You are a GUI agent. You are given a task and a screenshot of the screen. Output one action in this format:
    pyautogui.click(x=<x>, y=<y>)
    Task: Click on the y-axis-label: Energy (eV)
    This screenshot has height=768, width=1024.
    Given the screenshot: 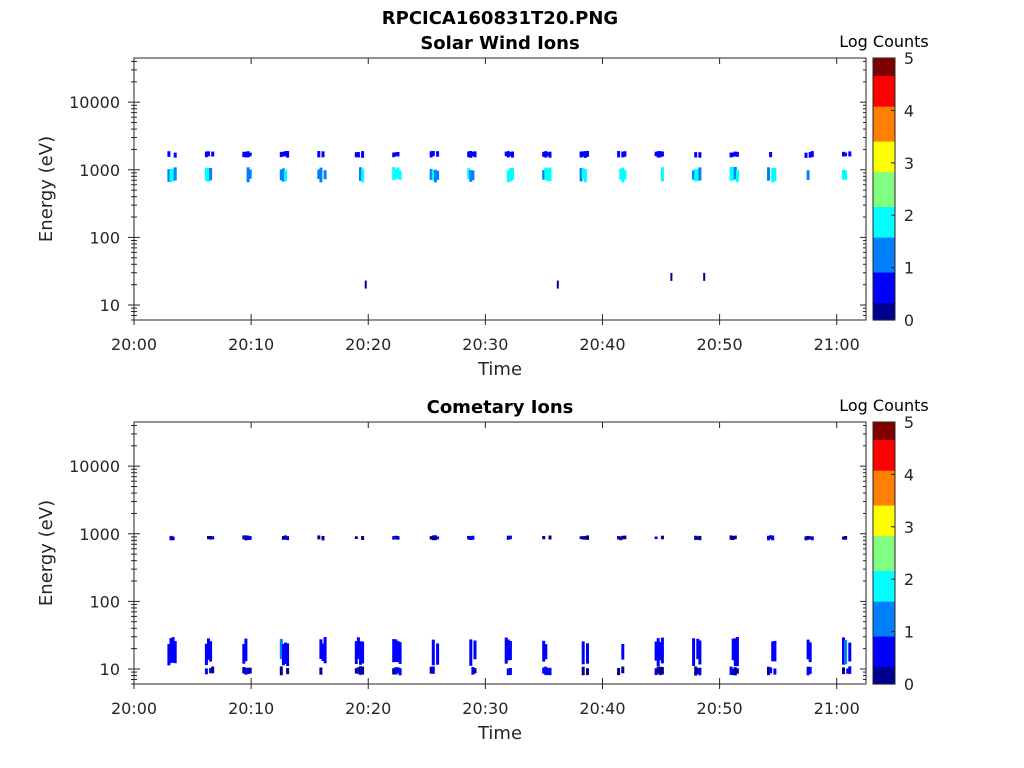 What is the action you would take?
    pyautogui.click(x=46, y=553)
    